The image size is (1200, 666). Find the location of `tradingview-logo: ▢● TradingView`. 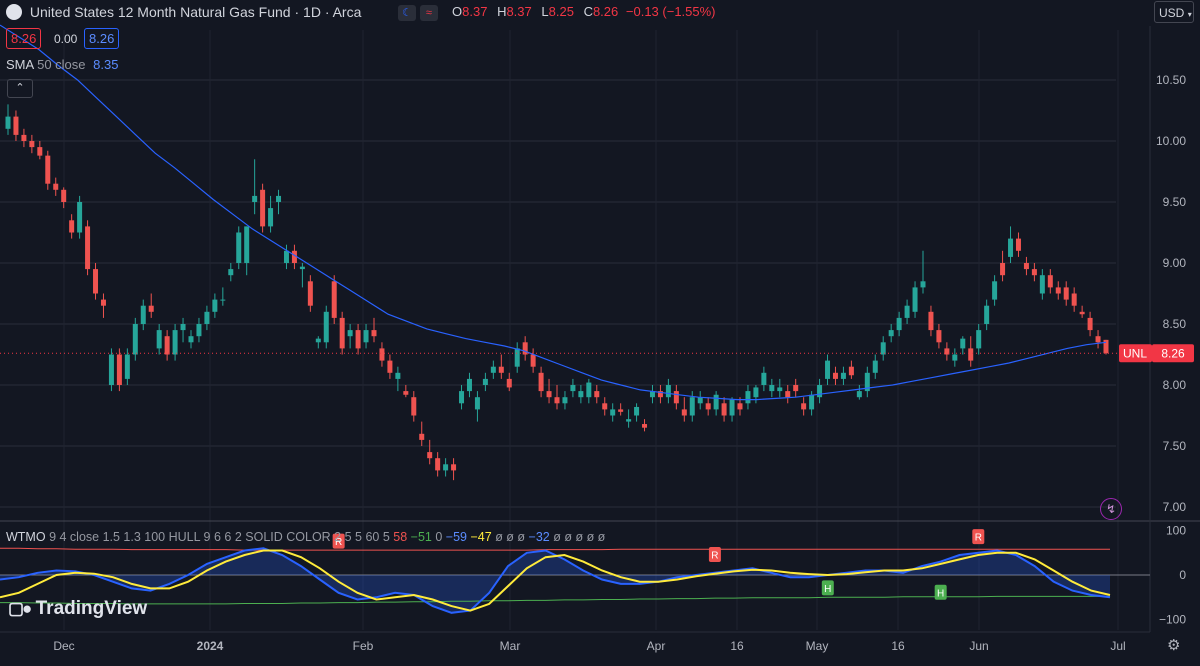

tradingview-logo: ▢● TradingView is located at coordinates (77, 609).